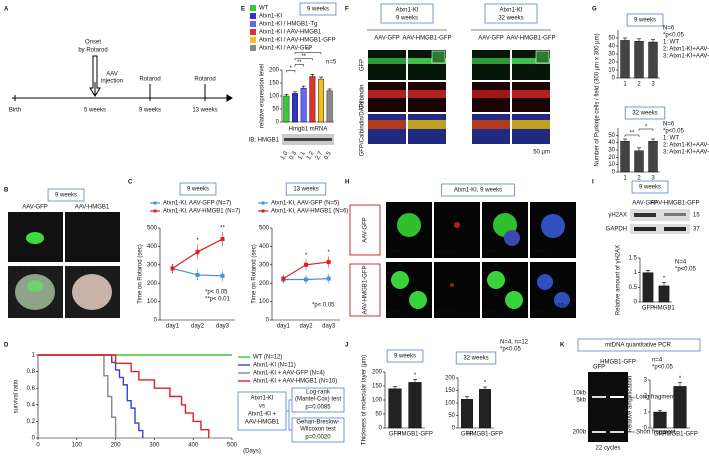 The height and width of the screenshot is (461, 709). I want to click on y-tick-label: 20, so click(611, 63).